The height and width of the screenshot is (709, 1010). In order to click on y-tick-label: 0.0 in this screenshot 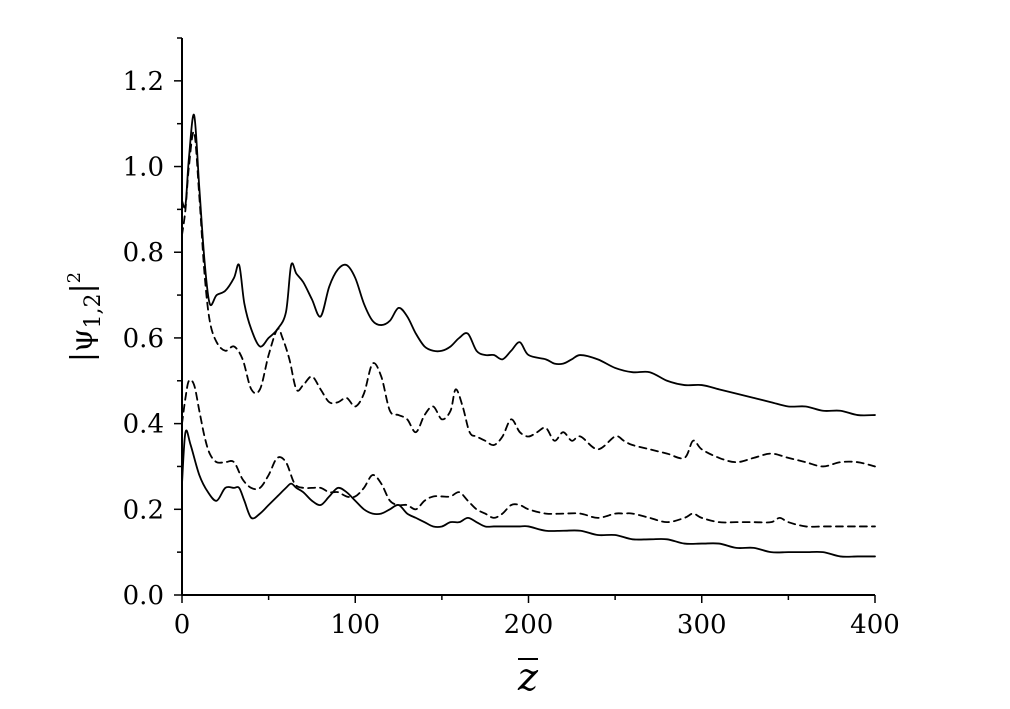, I will do `click(143, 596)`.